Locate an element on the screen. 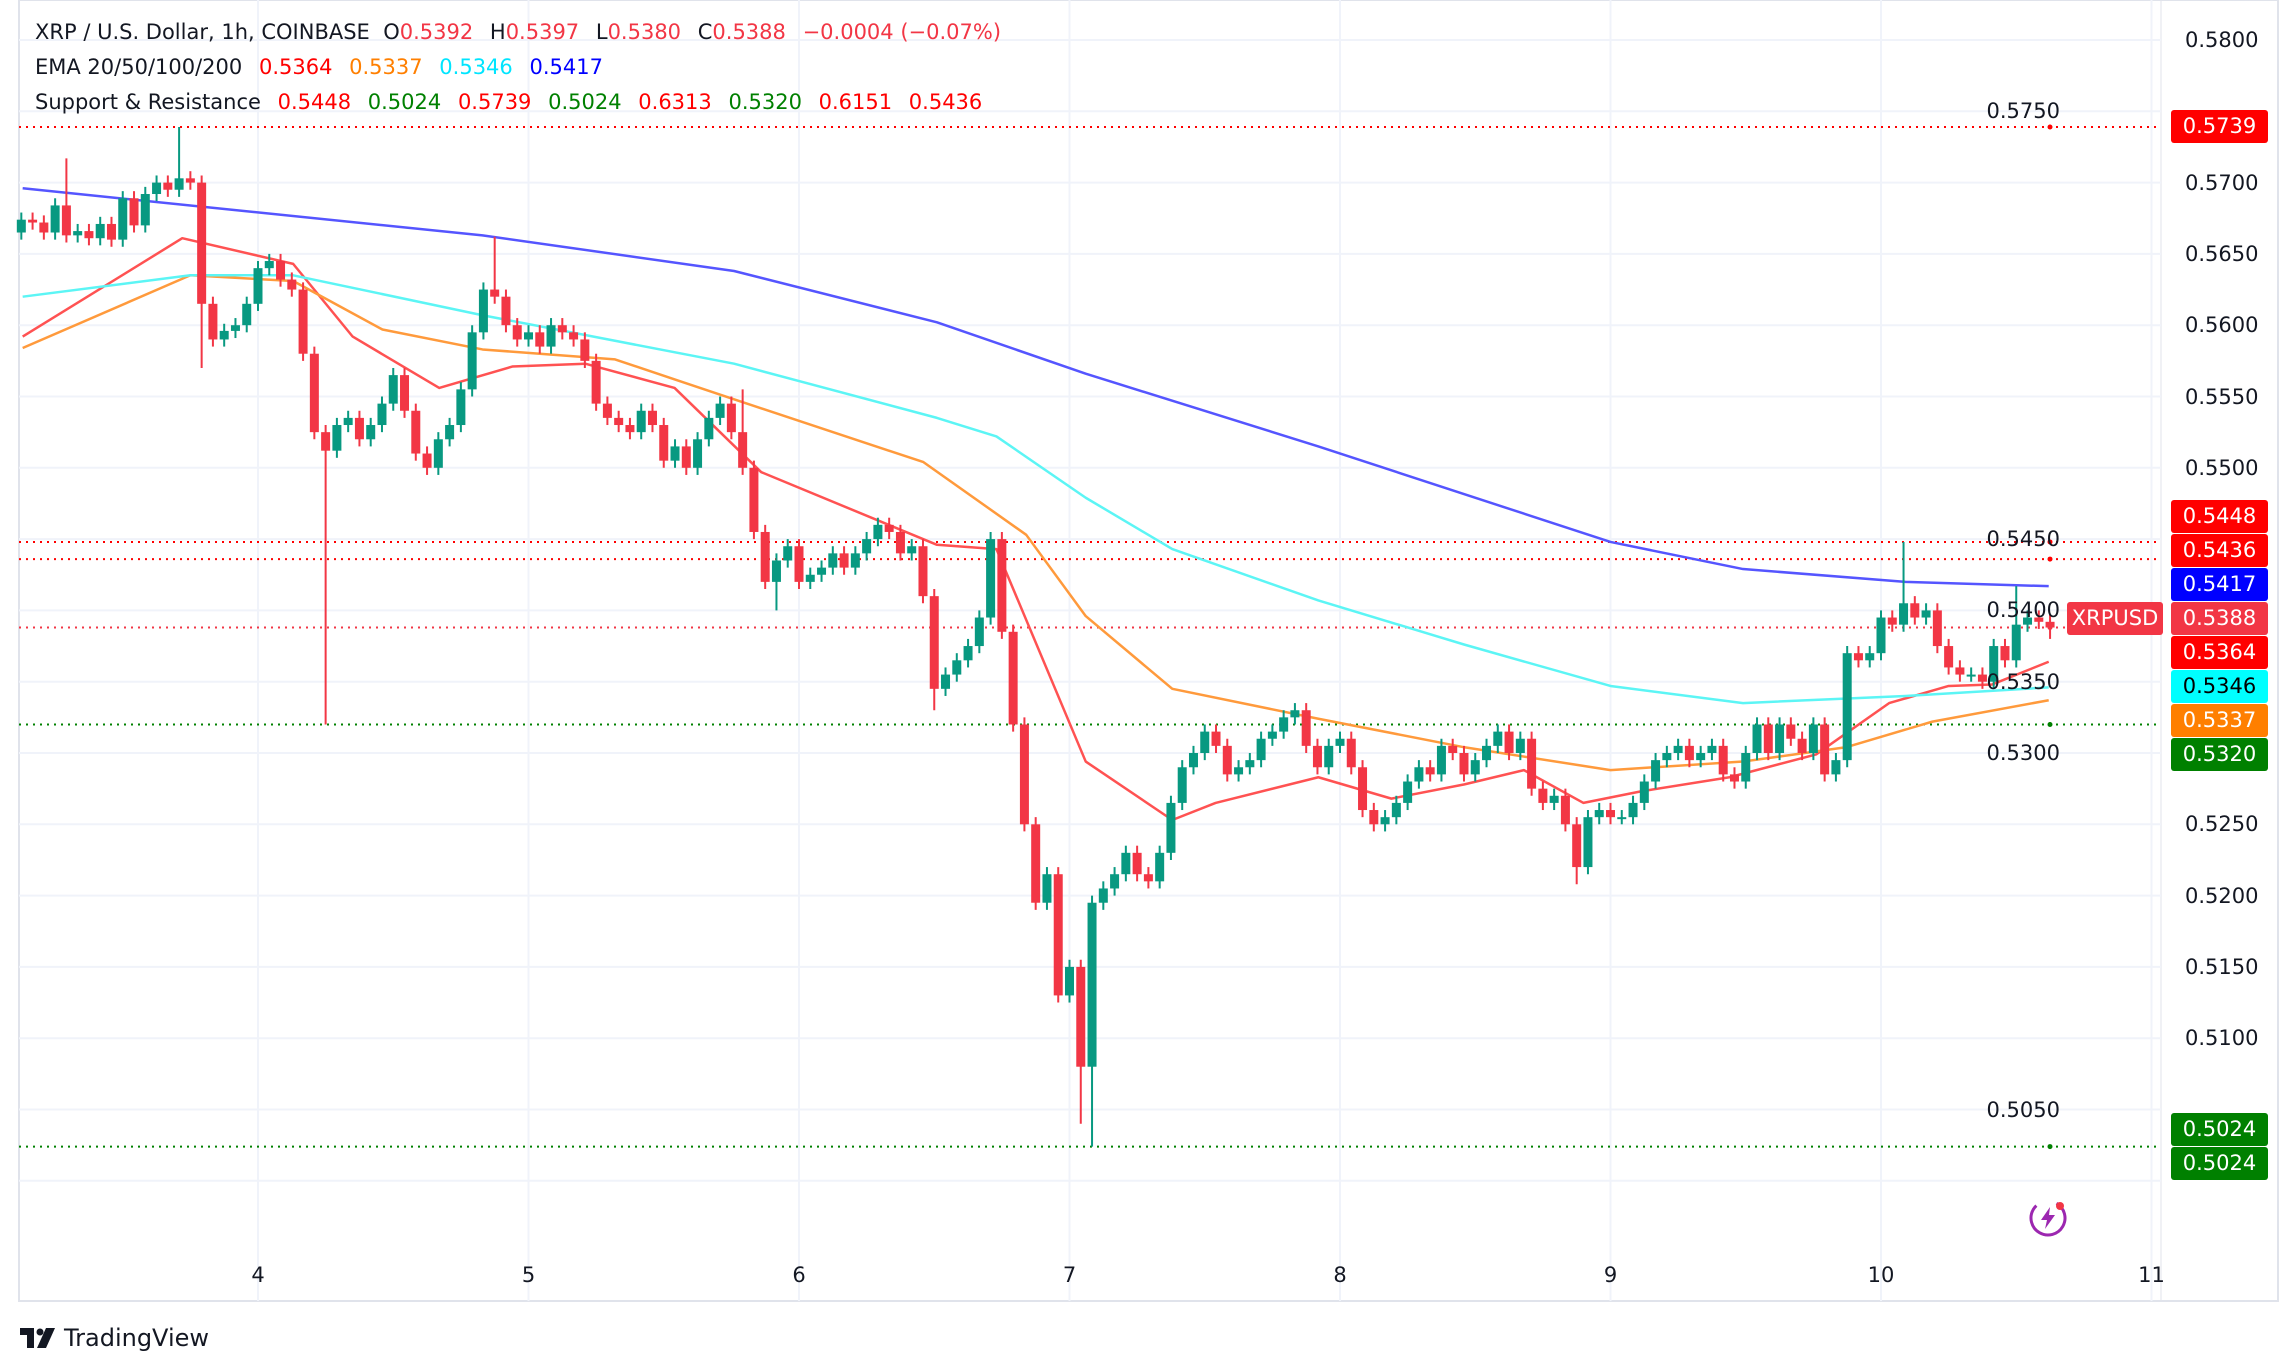  price-label: 0.5320 is located at coordinates (2219, 755).